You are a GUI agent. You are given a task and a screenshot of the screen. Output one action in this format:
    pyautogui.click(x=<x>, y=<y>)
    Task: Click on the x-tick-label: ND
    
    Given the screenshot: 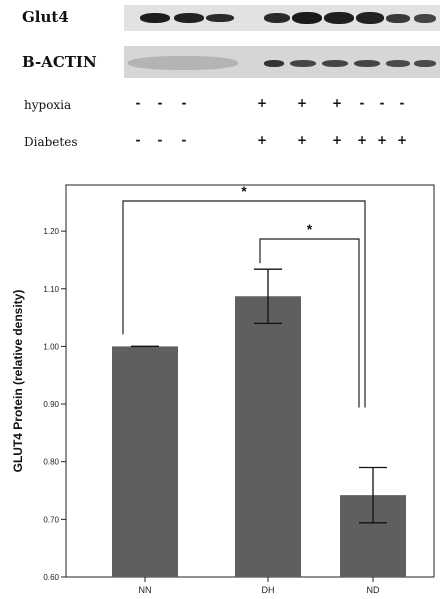 What is the action you would take?
    pyautogui.click(x=373, y=590)
    